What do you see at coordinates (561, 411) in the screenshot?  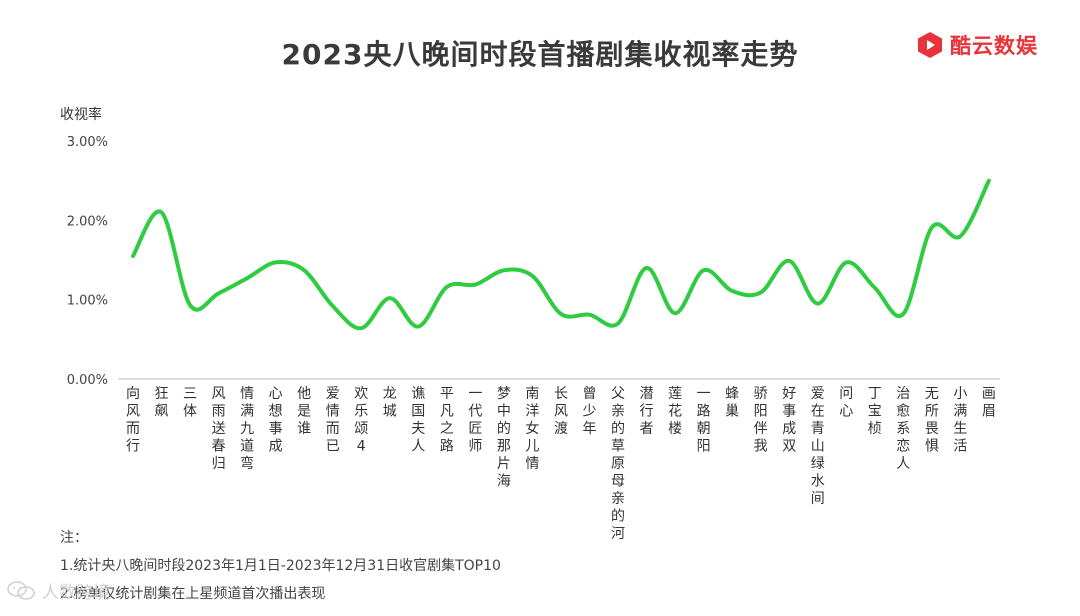 I see `x-tick-label: 长风渡` at bounding box center [561, 411].